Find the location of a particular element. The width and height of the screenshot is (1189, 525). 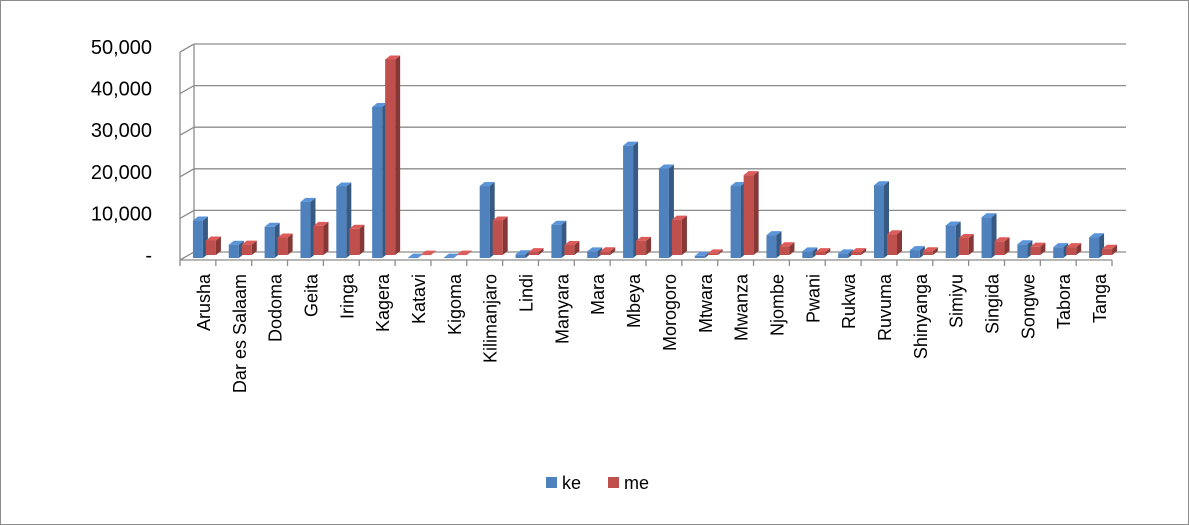

legend: ke me is located at coordinates (597, 483).